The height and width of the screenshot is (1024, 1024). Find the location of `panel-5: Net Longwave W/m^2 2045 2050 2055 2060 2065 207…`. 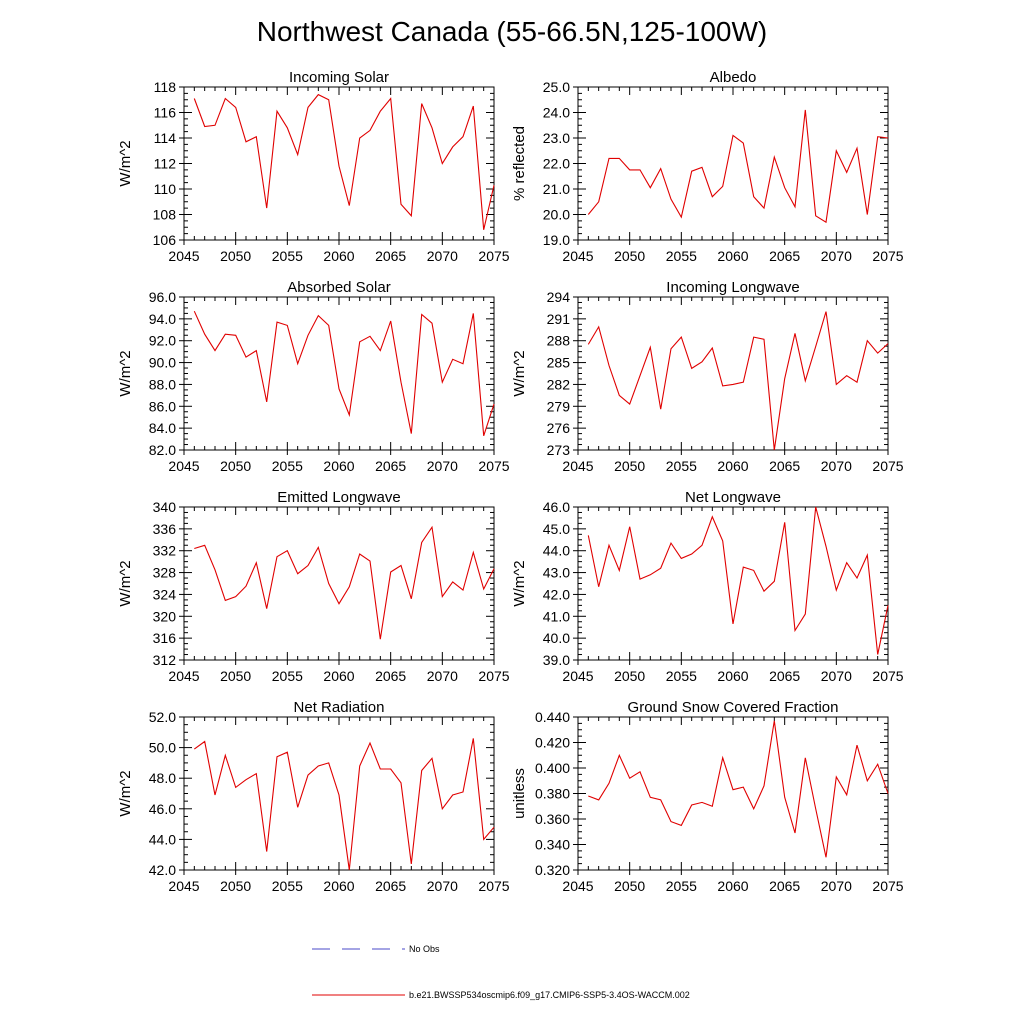

panel-5: Net Longwave W/m^2 2045 2050 2055 2060 2065 207… is located at coordinates (707, 586).